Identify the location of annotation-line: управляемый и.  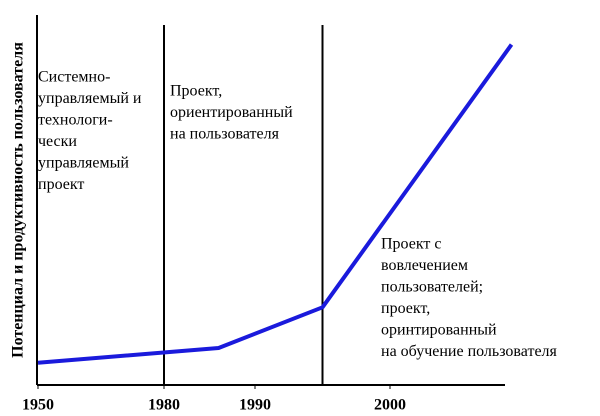
(90, 98).